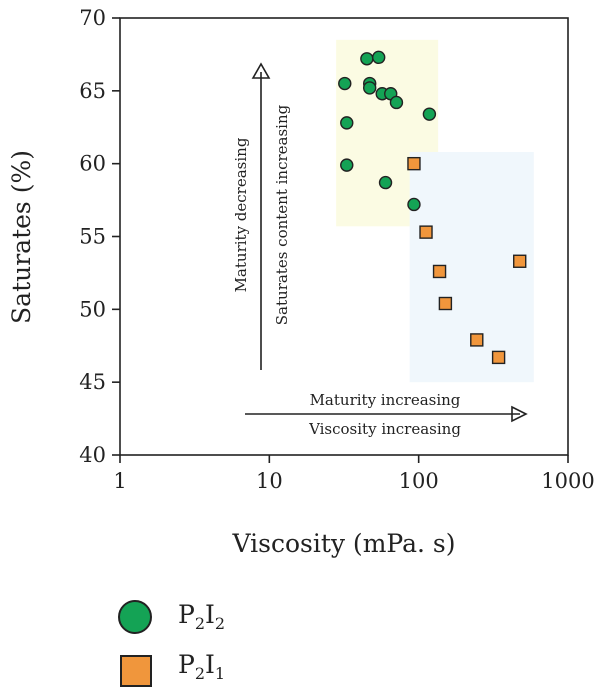 The width and height of the screenshot is (598, 700). I want to click on horizontal-annotation-line2: Viscosity increasing, so click(384, 429).